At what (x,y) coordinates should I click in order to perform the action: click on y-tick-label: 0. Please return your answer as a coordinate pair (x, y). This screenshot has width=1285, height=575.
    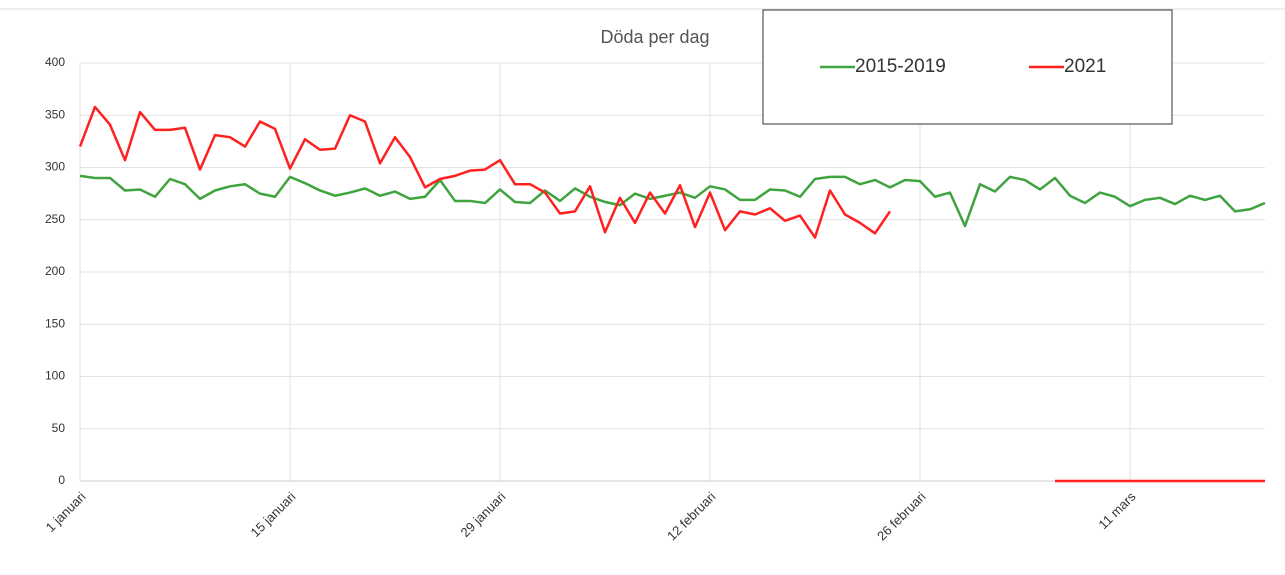
    Looking at the image, I should click on (61, 480).